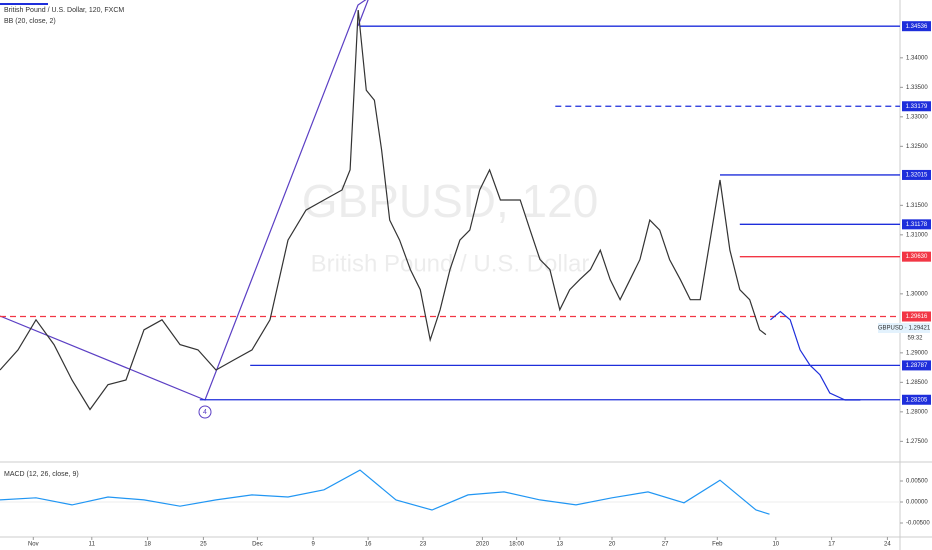  Describe the element at coordinates (775, 545) in the screenshot. I see `x-tick-label: 10` at that location.